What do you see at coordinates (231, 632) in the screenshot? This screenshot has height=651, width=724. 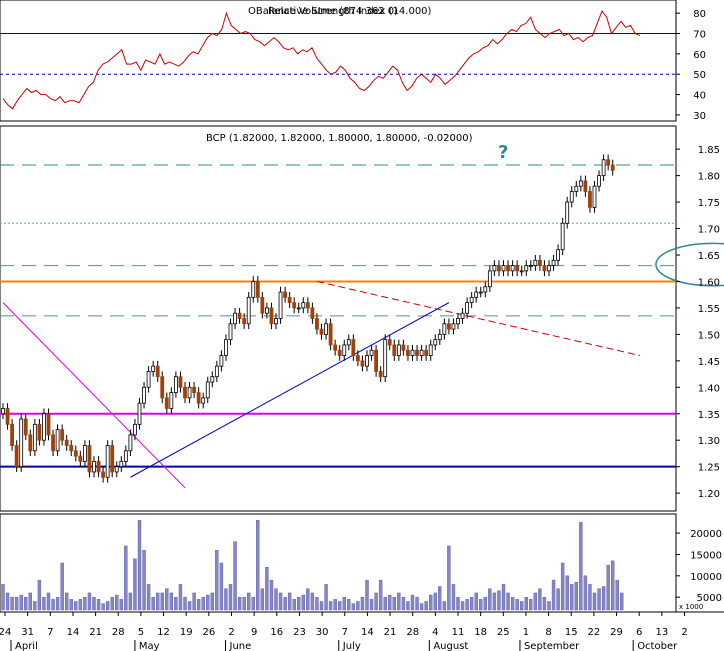 I see `x-tick-label-10: 2` at bounding box center [231, 632].